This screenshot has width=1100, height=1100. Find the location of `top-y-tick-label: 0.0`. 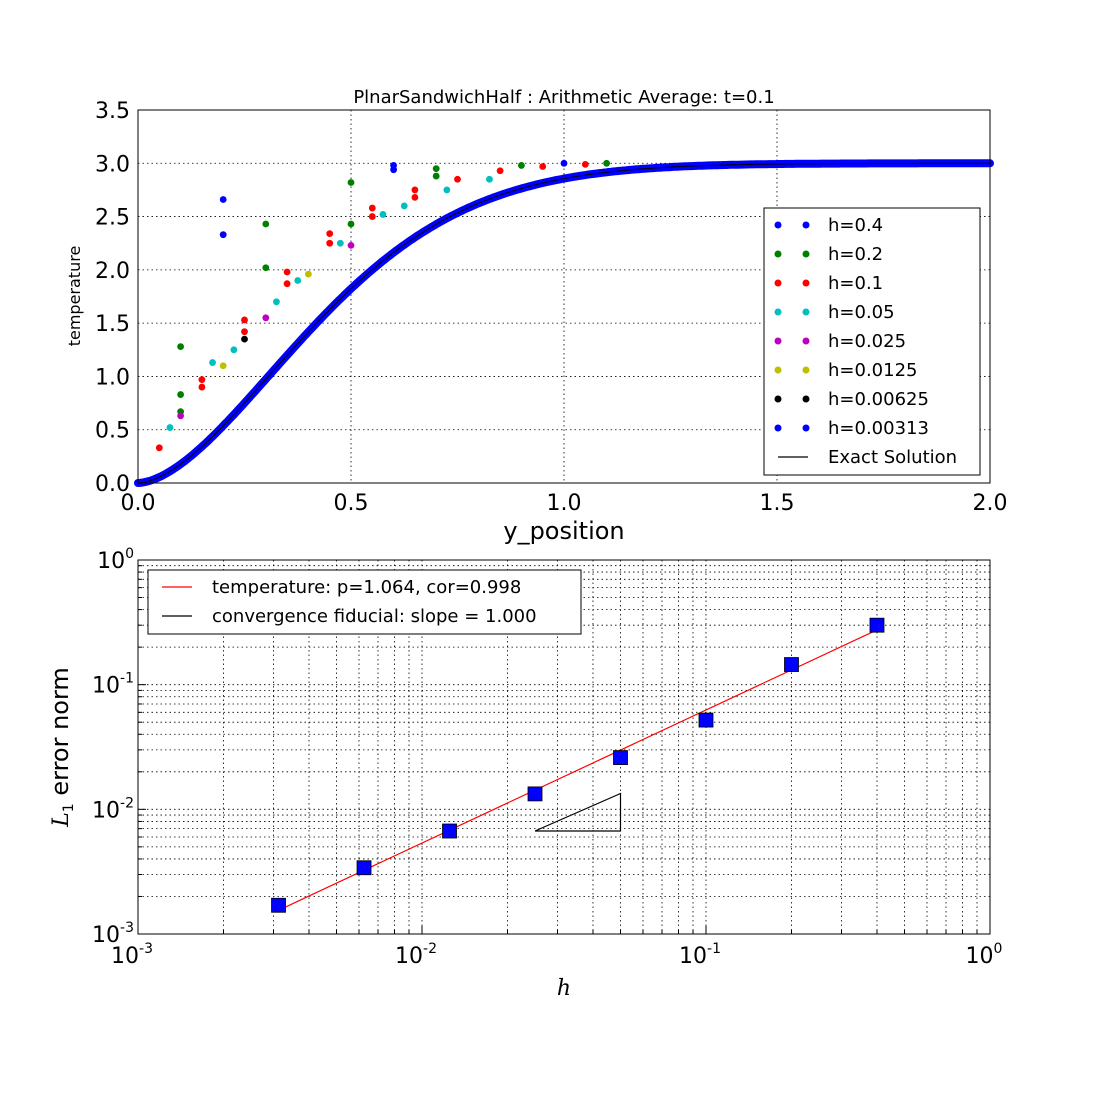

top-y-tick-label: 0.0 is located at coordinates (112, 484).